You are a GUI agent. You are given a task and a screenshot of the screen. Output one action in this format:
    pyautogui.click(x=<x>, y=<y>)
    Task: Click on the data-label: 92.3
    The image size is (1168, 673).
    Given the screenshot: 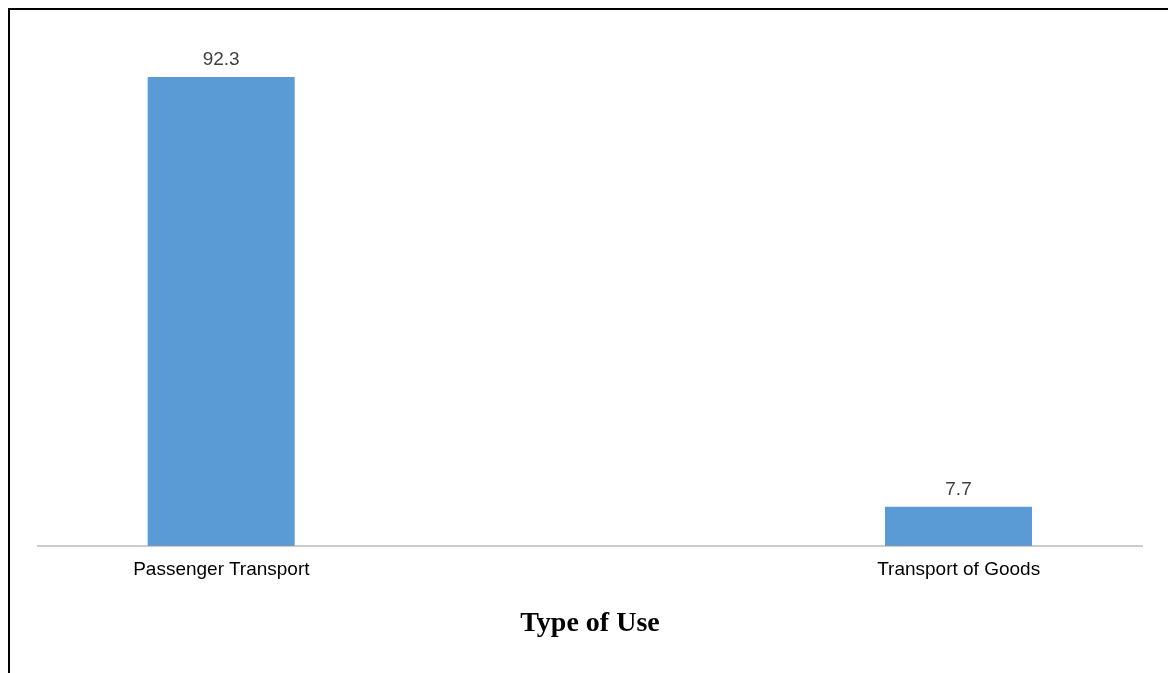 What is the action you would take?
    pyautogui.click(x=221, y=58)
    